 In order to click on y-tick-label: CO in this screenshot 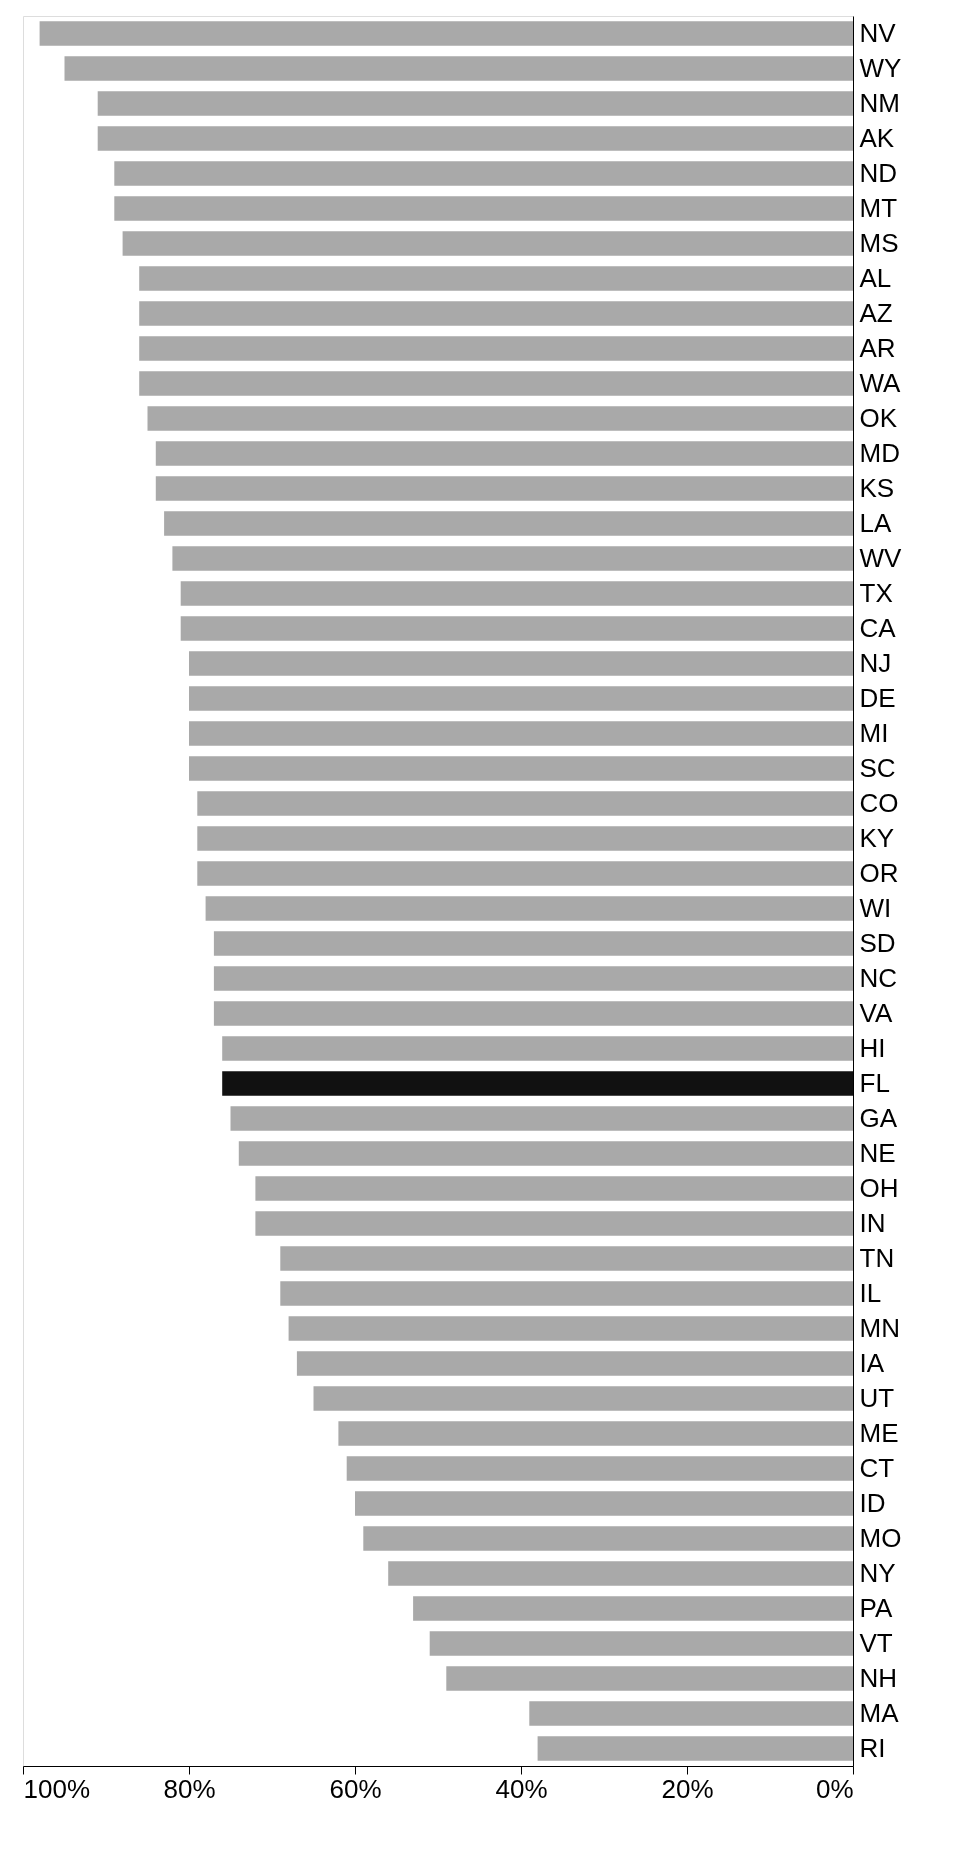, I will do `click(879, 802)`.